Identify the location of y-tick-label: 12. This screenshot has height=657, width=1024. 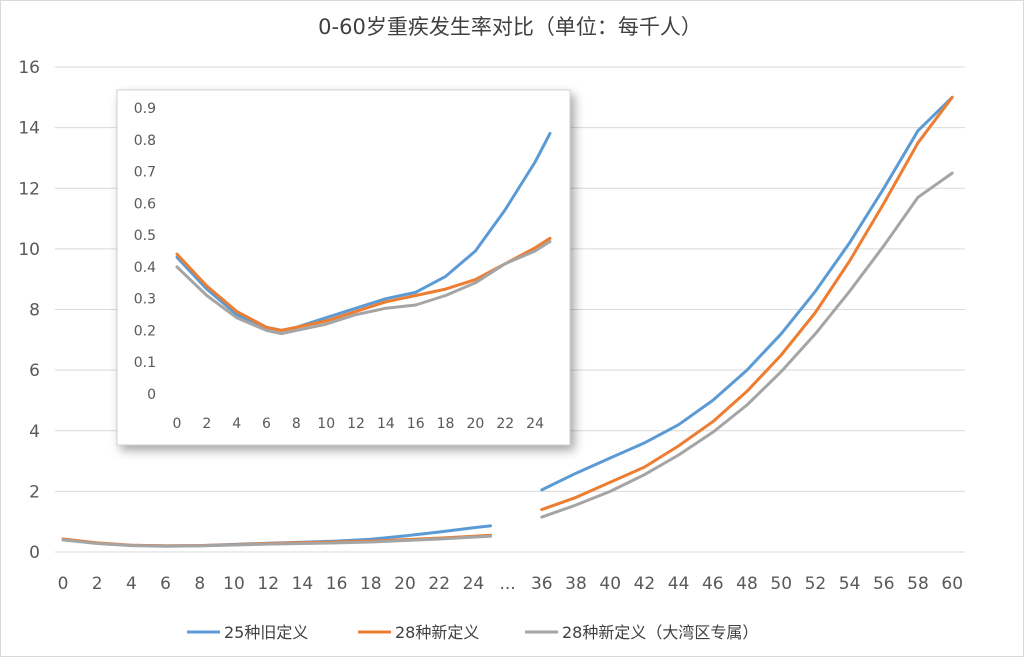
(29, 189).